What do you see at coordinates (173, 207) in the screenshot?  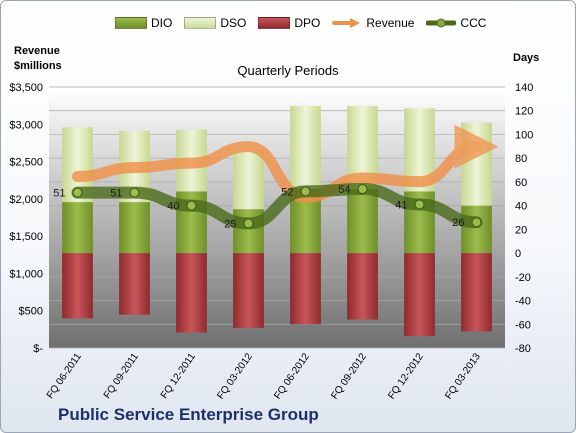 I see `ccc-data-label: 40` at bounding box center [173, 207].